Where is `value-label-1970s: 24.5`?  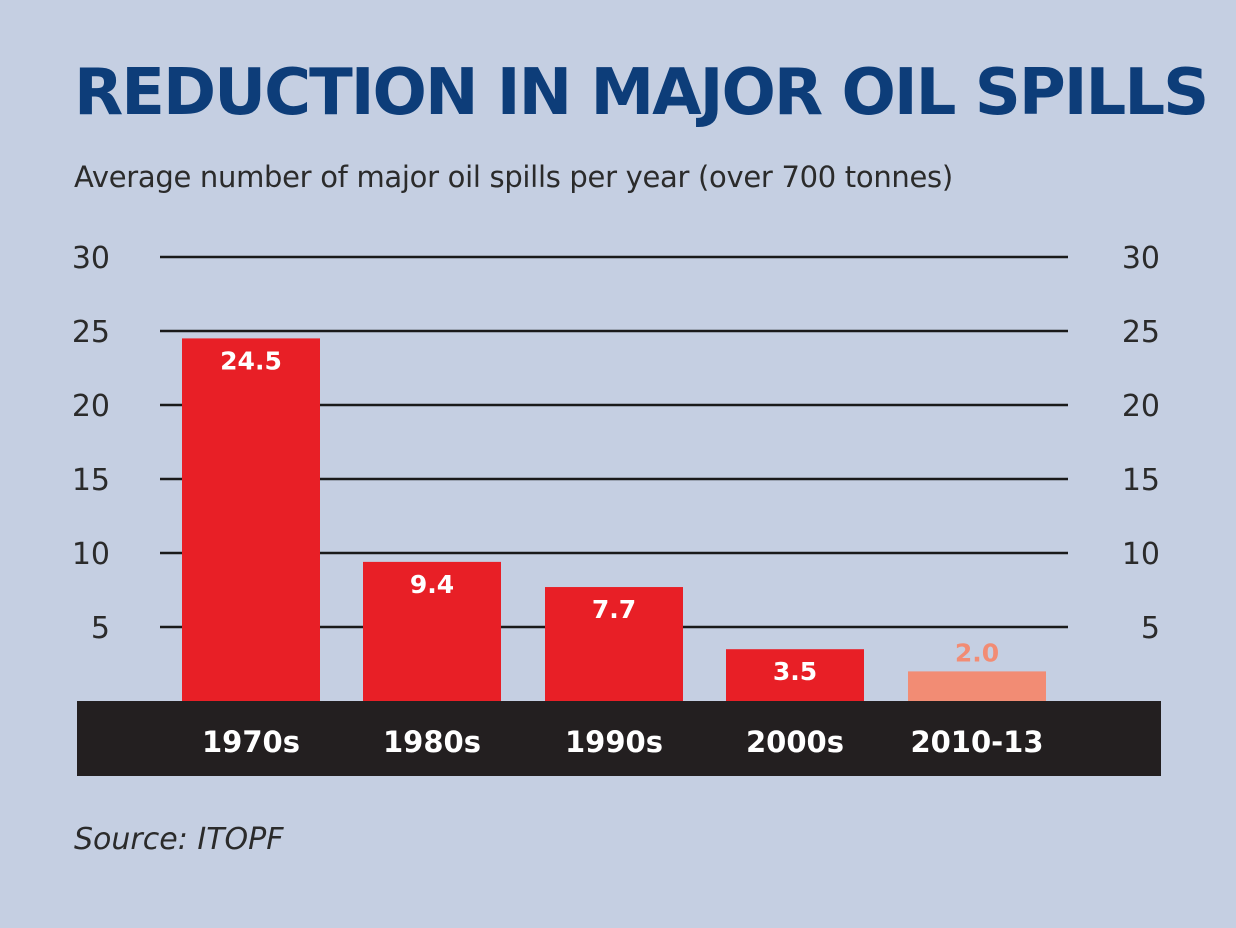 value-label-1970s: 24.5 is located at coordinates (251, 360).